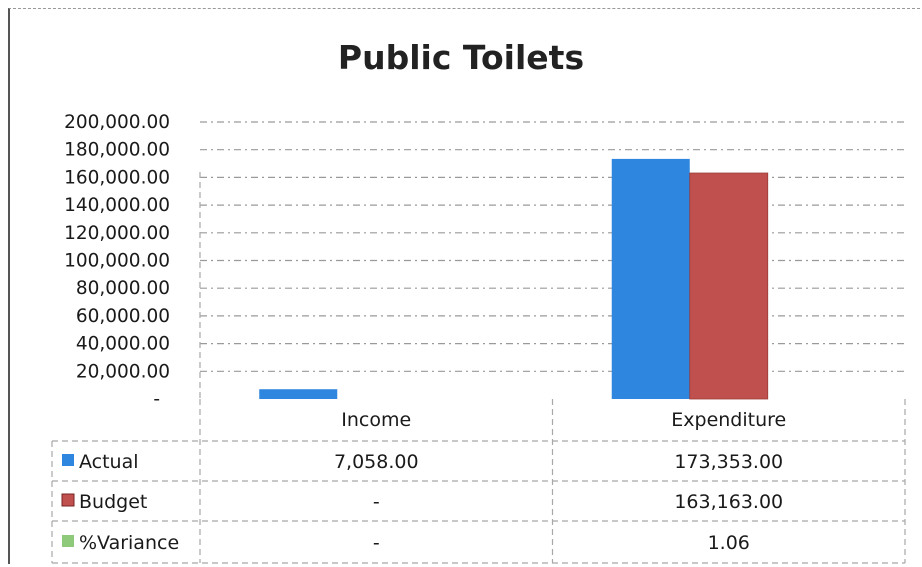  Describe the element at coordinates (123, 288) in the screenshot. I see `y-tick-label: 80,000.00` at that location.